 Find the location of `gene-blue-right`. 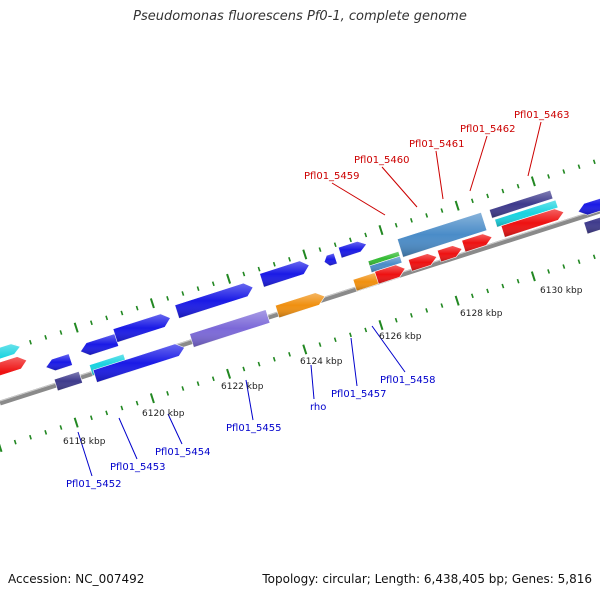

gene-blue-right is located at coordinates (588, 205).